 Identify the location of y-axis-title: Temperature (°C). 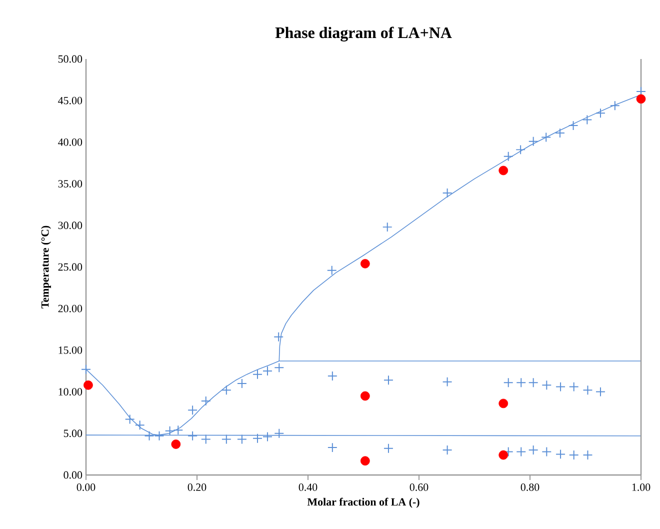
(46, 267).